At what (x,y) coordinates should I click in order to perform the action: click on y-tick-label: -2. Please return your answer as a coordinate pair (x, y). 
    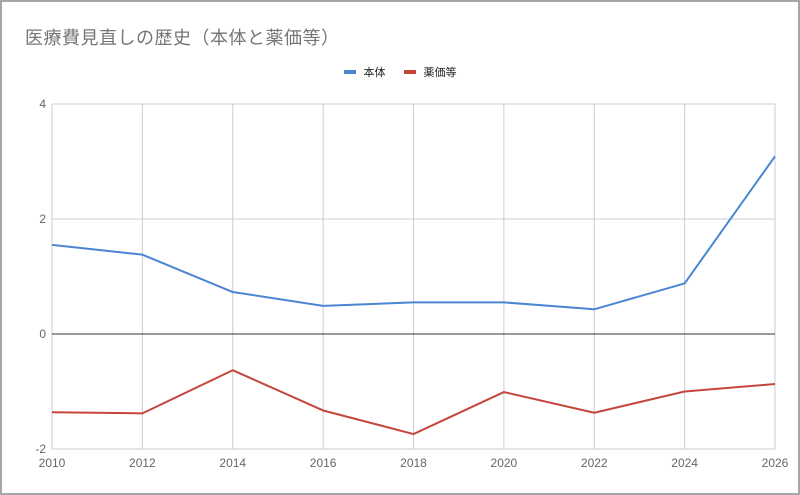
    Looking at the image, I should click on (40, 449).